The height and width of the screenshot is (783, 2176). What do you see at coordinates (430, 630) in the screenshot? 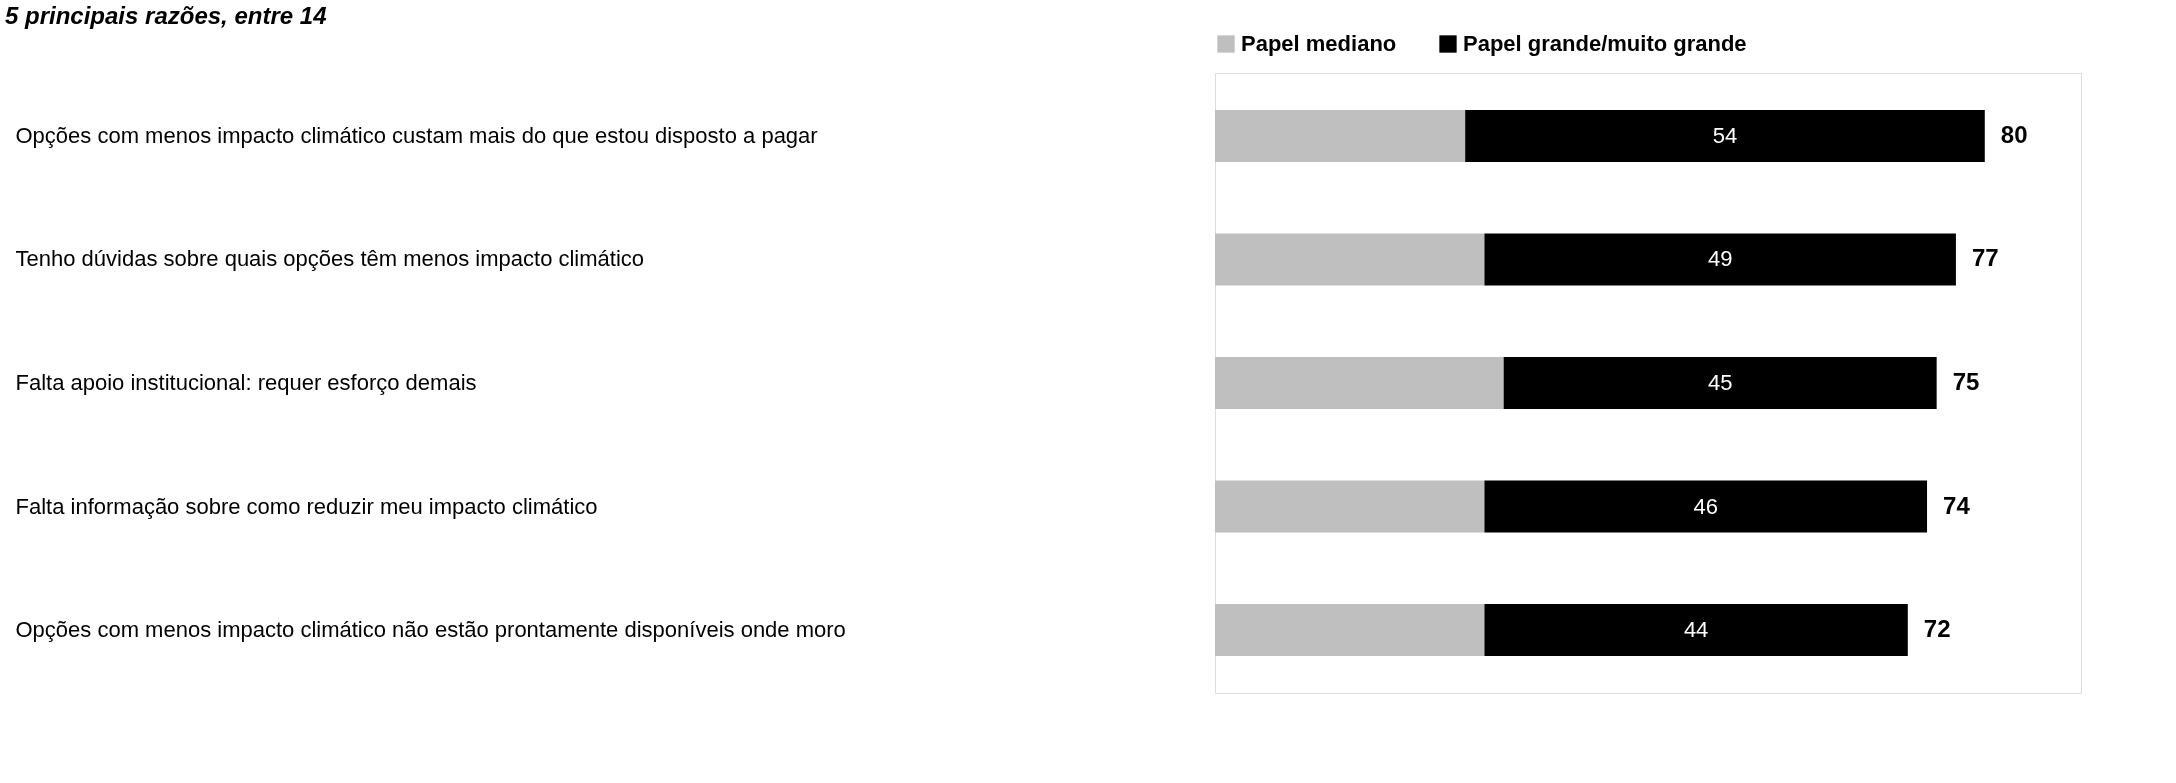
I see `y-tick-label: Opções com menos impacto climático não estão prontamente disponíveis onde moro` at bounding box center [430, 630].